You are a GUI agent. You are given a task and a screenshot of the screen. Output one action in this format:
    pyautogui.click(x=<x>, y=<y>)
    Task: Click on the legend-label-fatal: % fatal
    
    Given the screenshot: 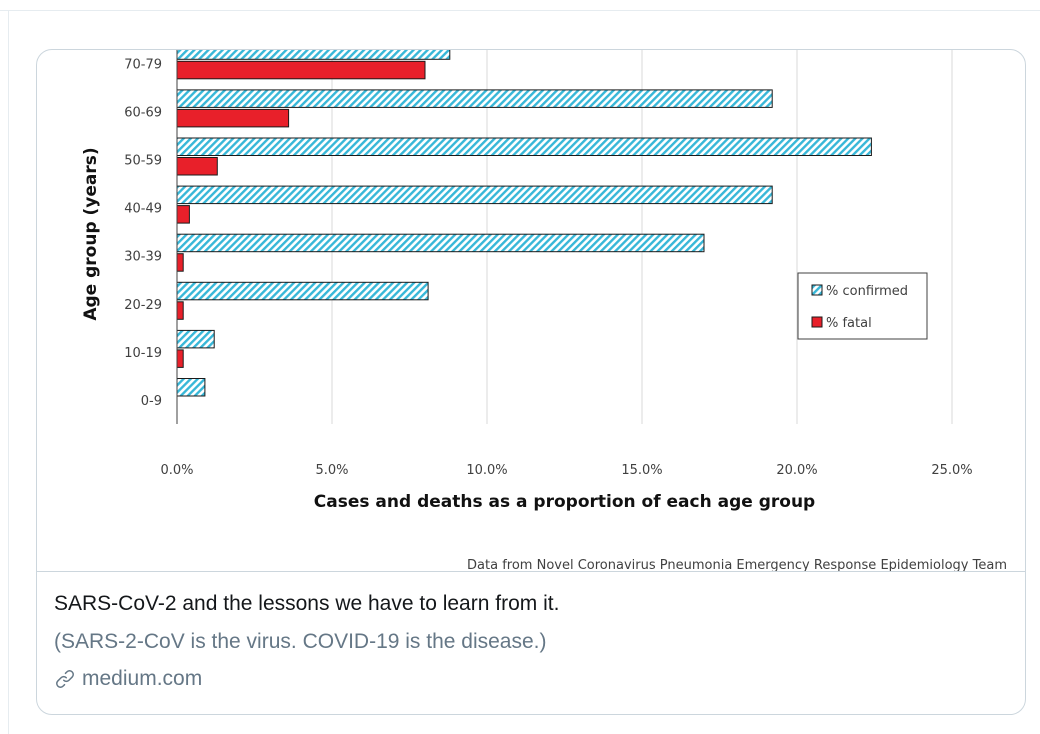 What is the action you would take?
    pyautogui.click(x=849, y=323)
    